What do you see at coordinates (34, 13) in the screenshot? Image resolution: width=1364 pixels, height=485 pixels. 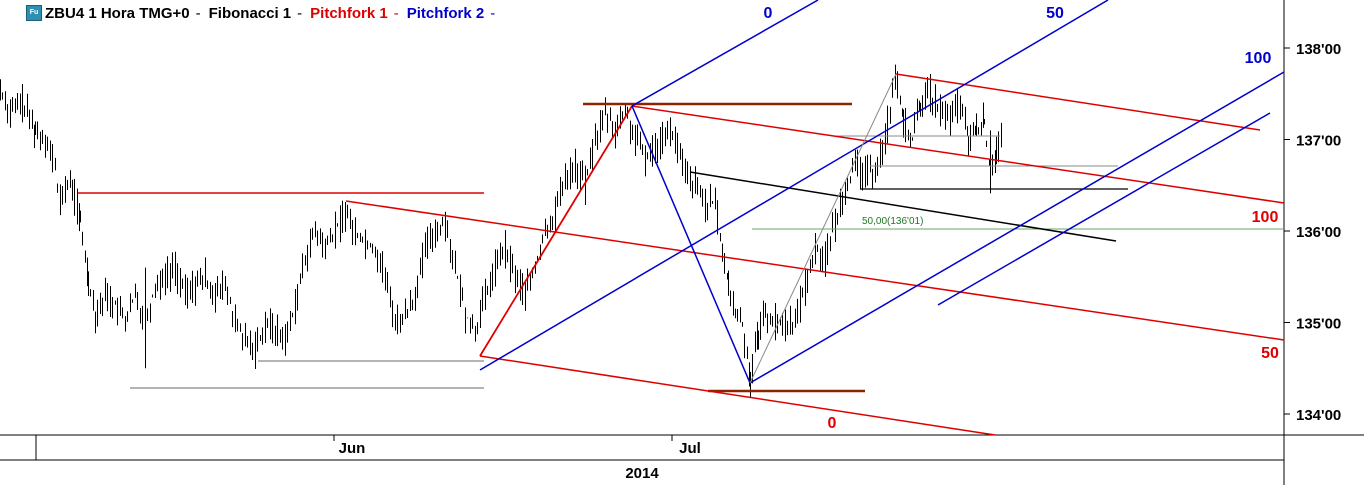 I see `chart-menu-icon: Fu` at bounding box center [34, 13].